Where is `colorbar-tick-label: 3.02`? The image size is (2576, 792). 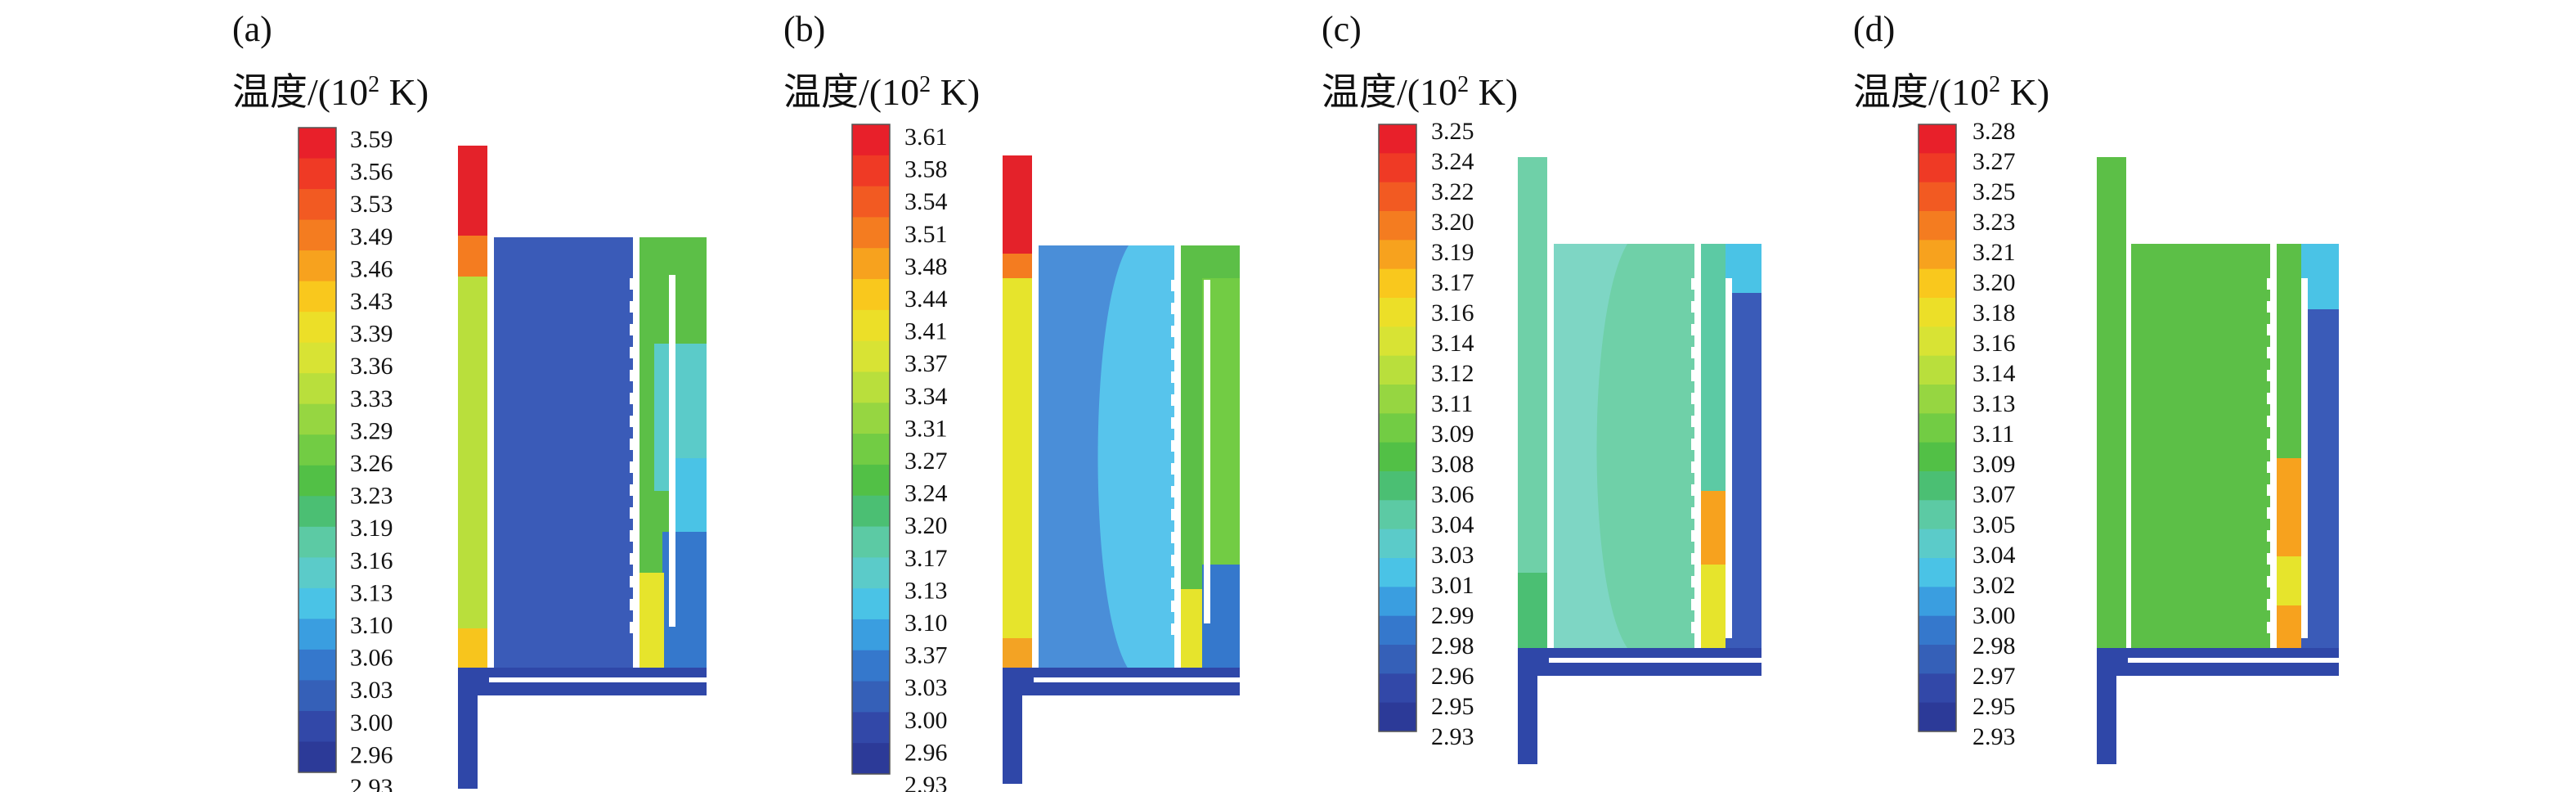
colorbar-tick-label: 3.02 is located at coordinates (1994, 586).